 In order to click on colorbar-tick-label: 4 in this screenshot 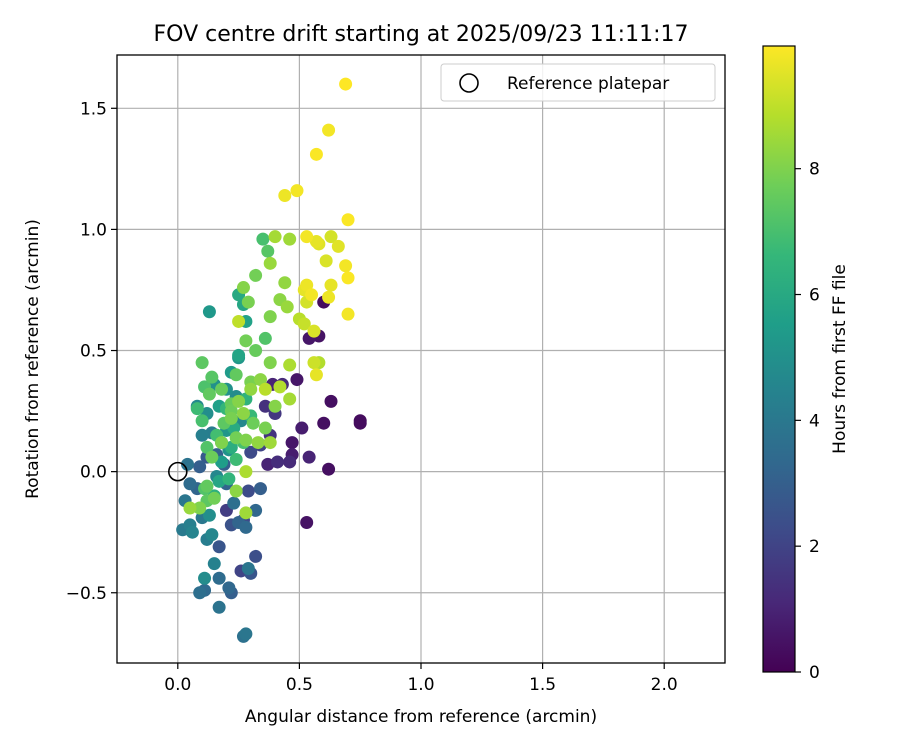, I will do `click(814, 421)`.